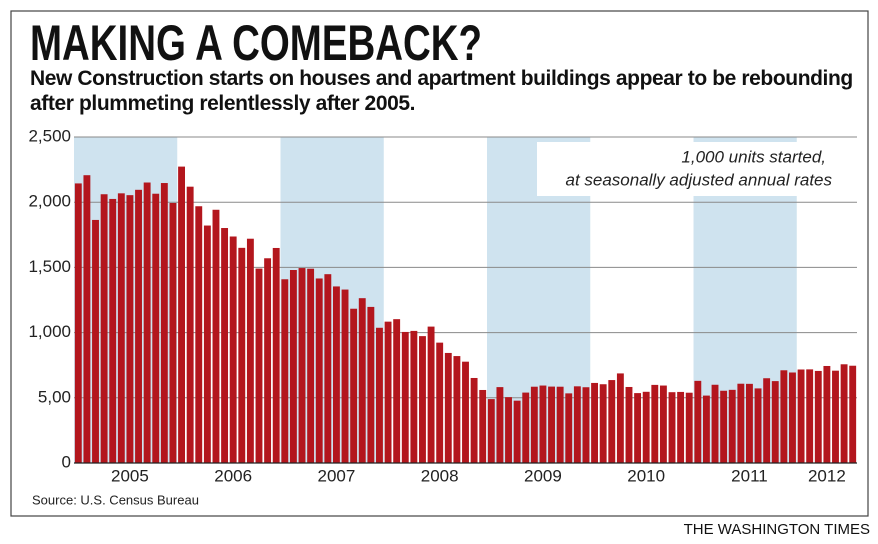  Describe the element at coordinates (543, 475) in the screenshot. I see `x-tick-label: 2009` at that location.